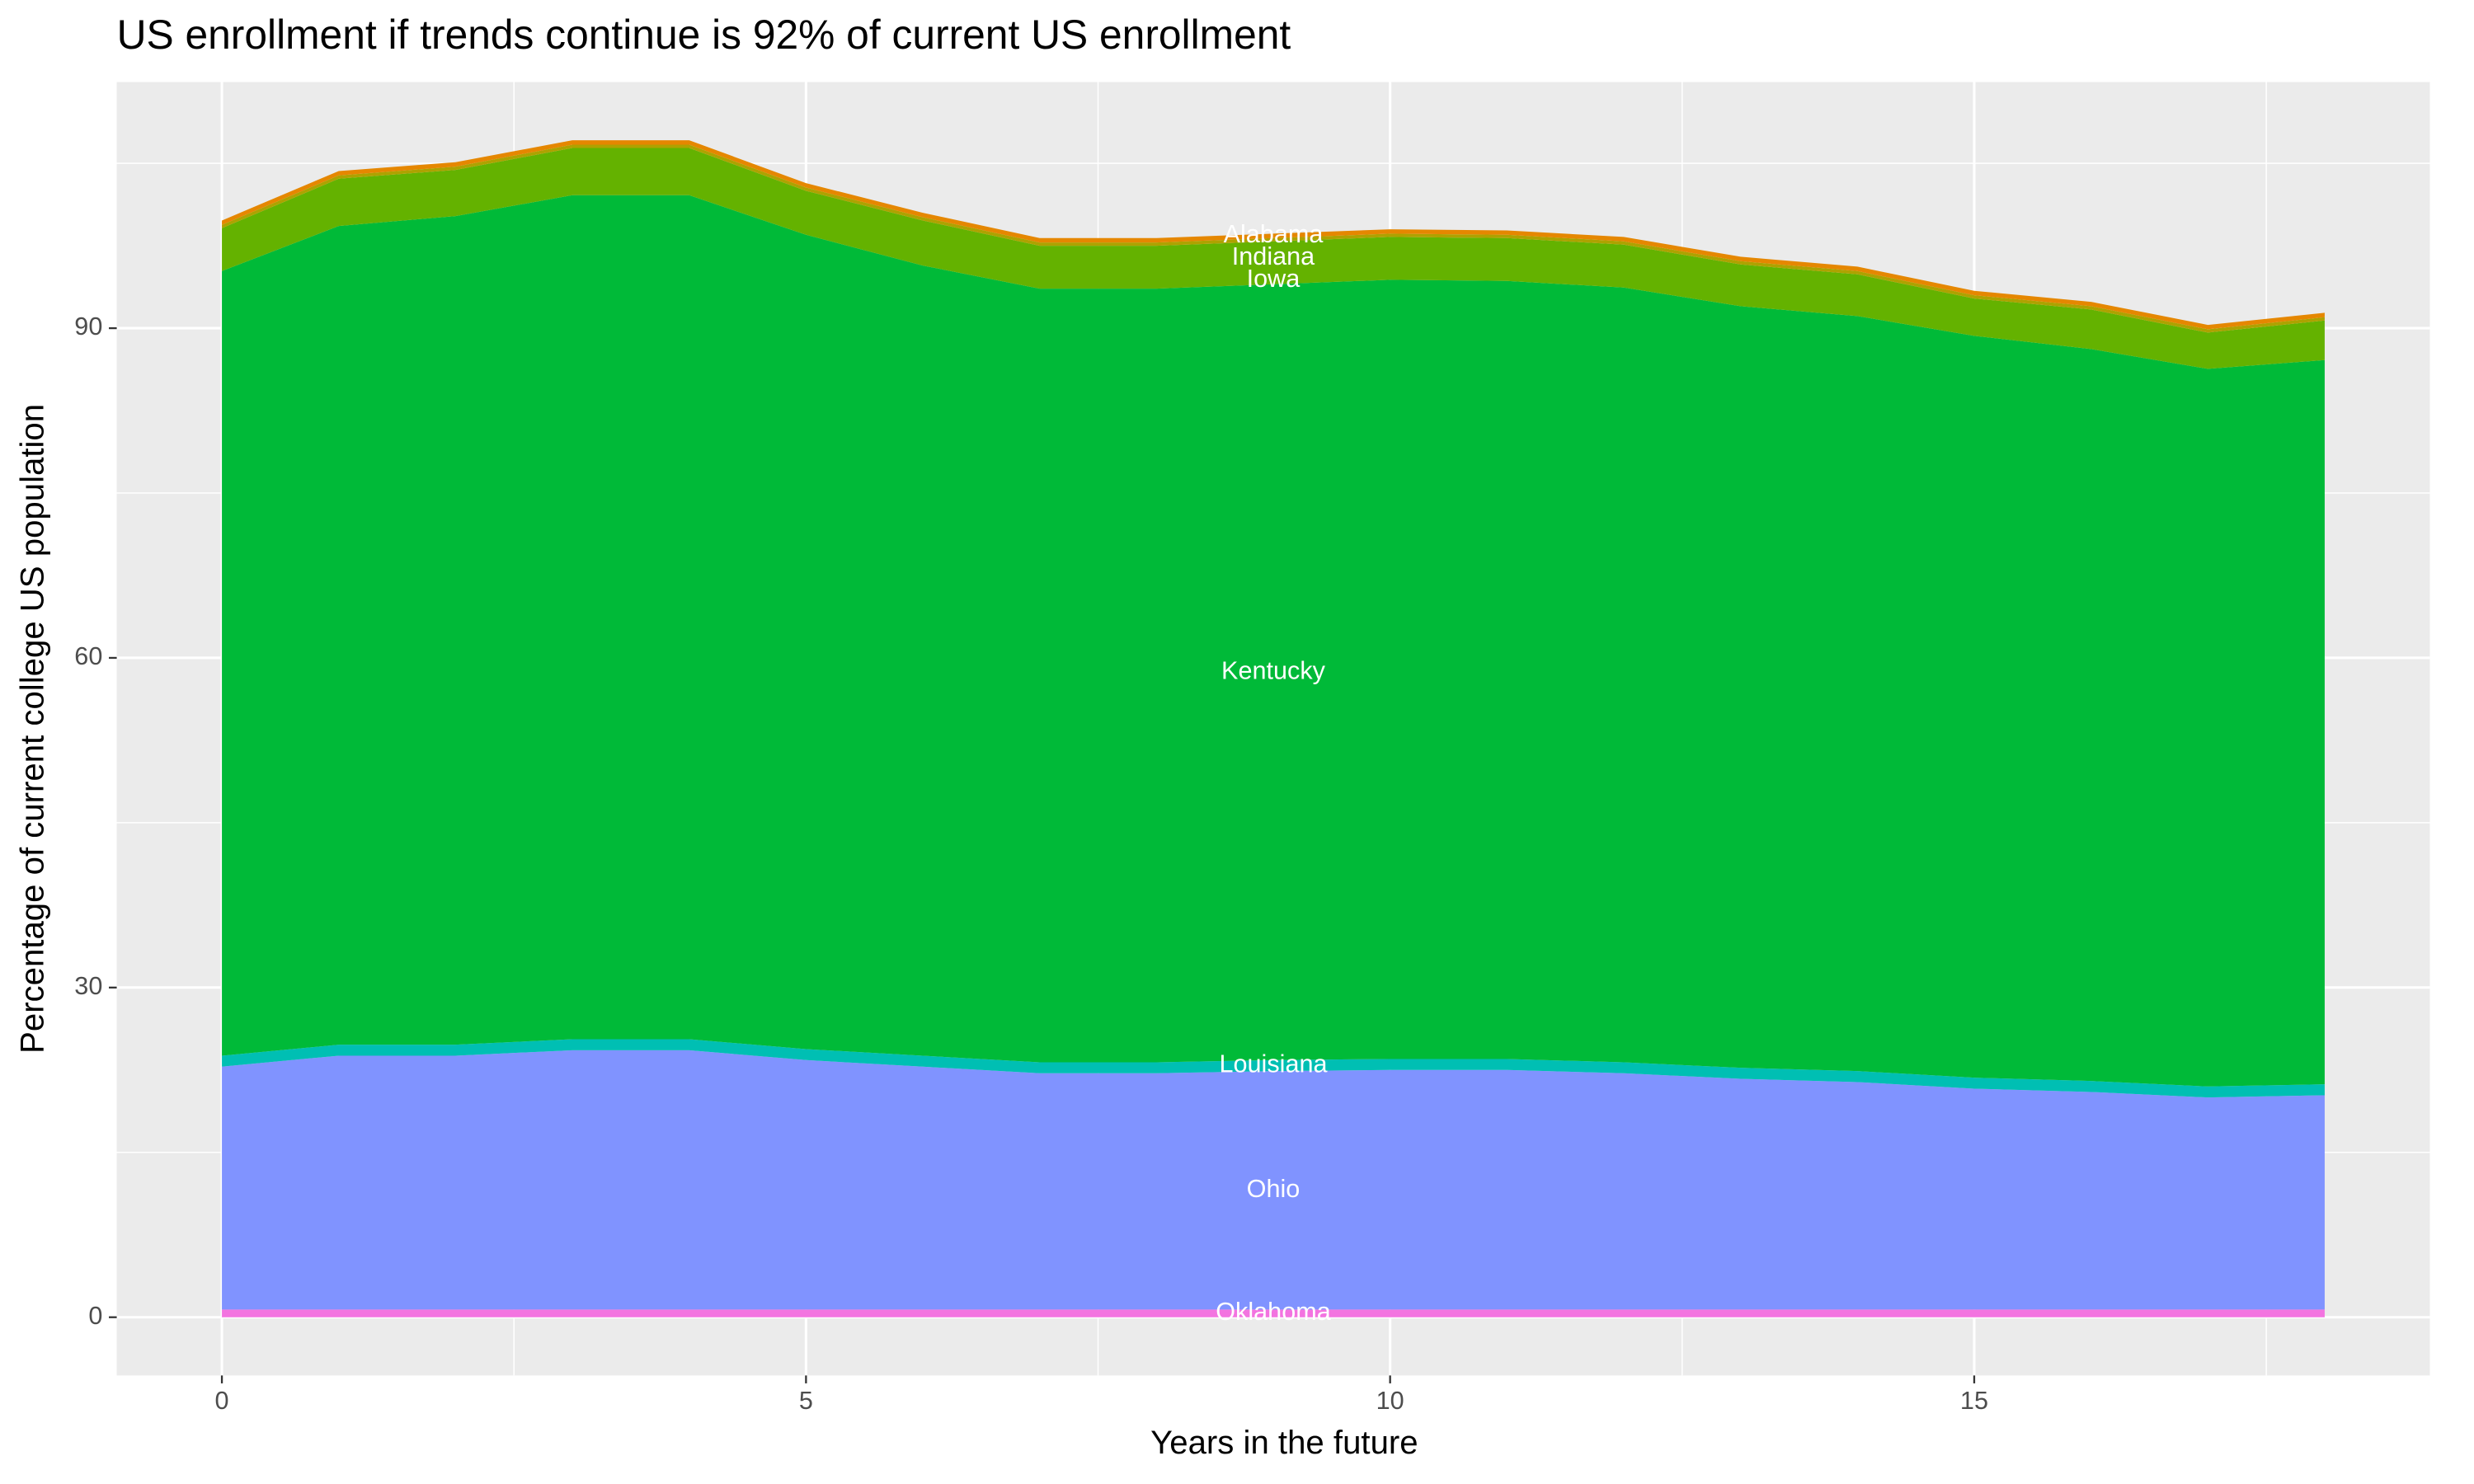 The width and height of the screenshot is (2474, 1484). I want to click on y-tick-label: 60, so click(88, 656).